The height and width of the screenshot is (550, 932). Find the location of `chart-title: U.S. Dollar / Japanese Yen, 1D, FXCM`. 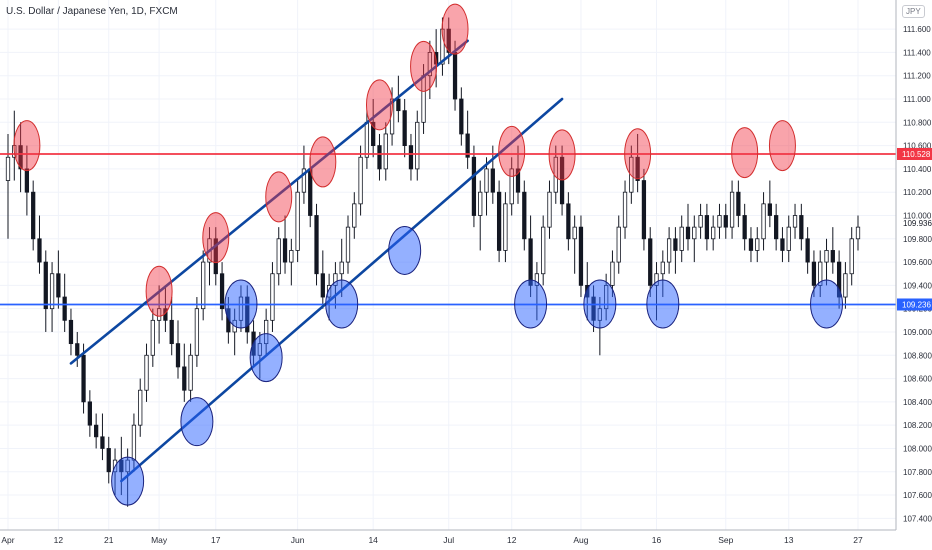

chart-title: U.S. Dollar / Japanese Yen, 1D, FXCM is located at coordinates (92, 11).